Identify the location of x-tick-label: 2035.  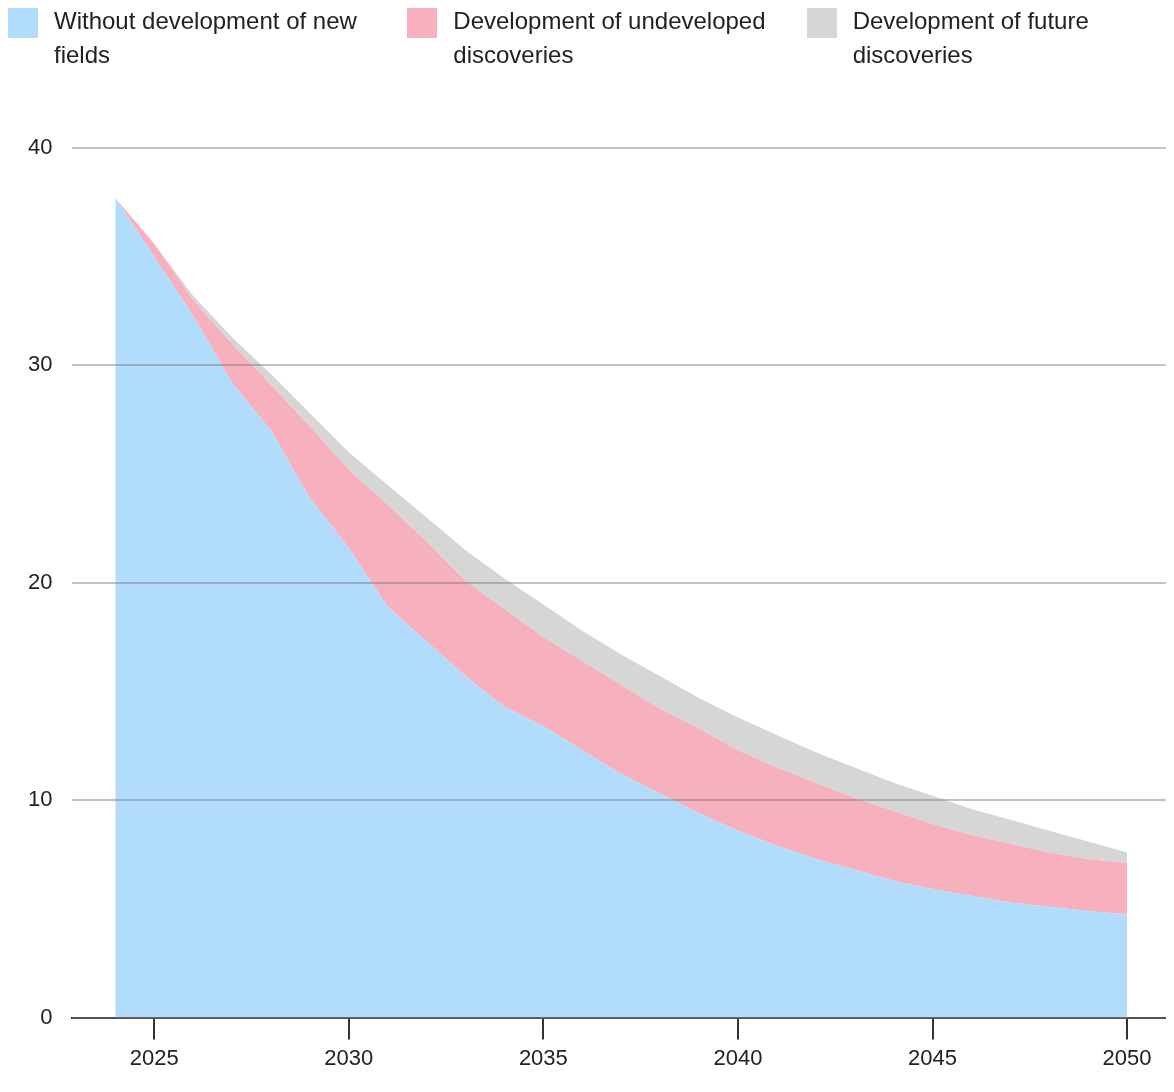
(543, 1057).